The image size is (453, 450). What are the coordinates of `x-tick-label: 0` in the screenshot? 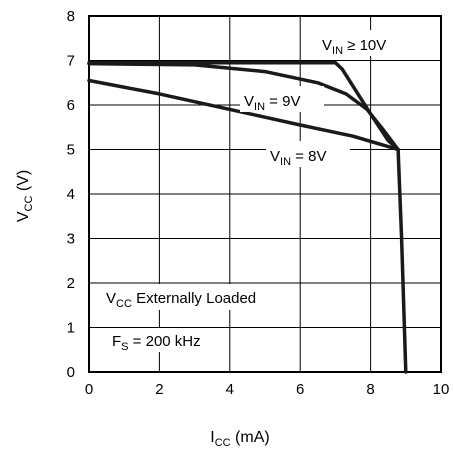 It's located at (89, 389).